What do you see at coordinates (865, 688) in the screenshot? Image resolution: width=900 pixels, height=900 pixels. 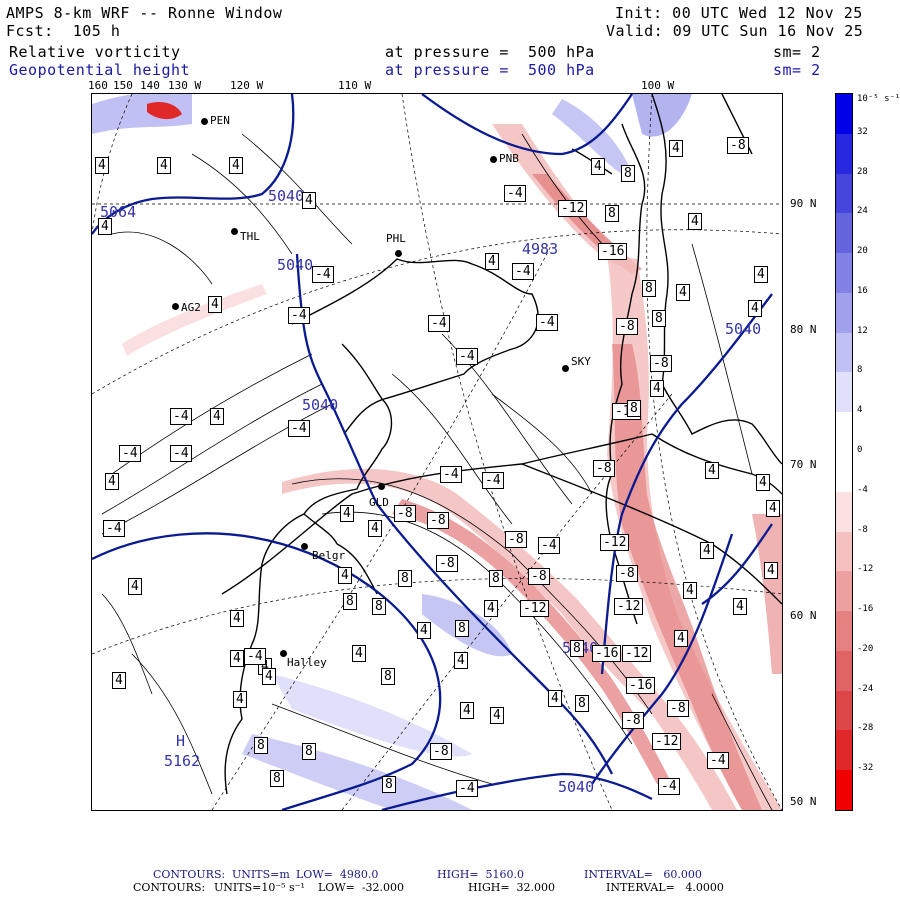 I see `colorbar-tick-label: -24` at bounding box center [865, 688].